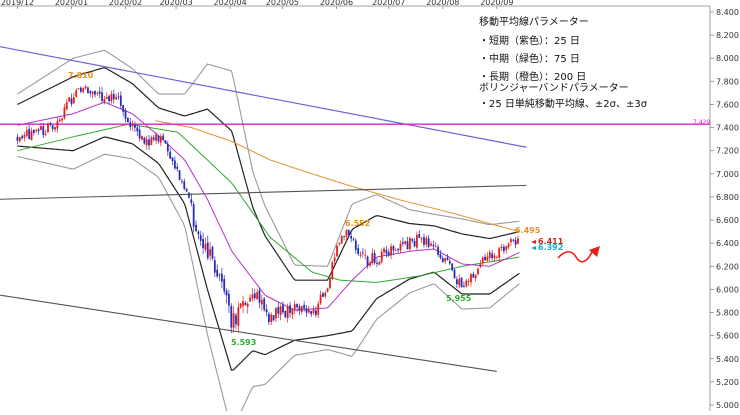  What do you see at coordinates (727, 151) in the screenshot?
I see `y-tick-label: 7.200` at bounding box center [727, 151].